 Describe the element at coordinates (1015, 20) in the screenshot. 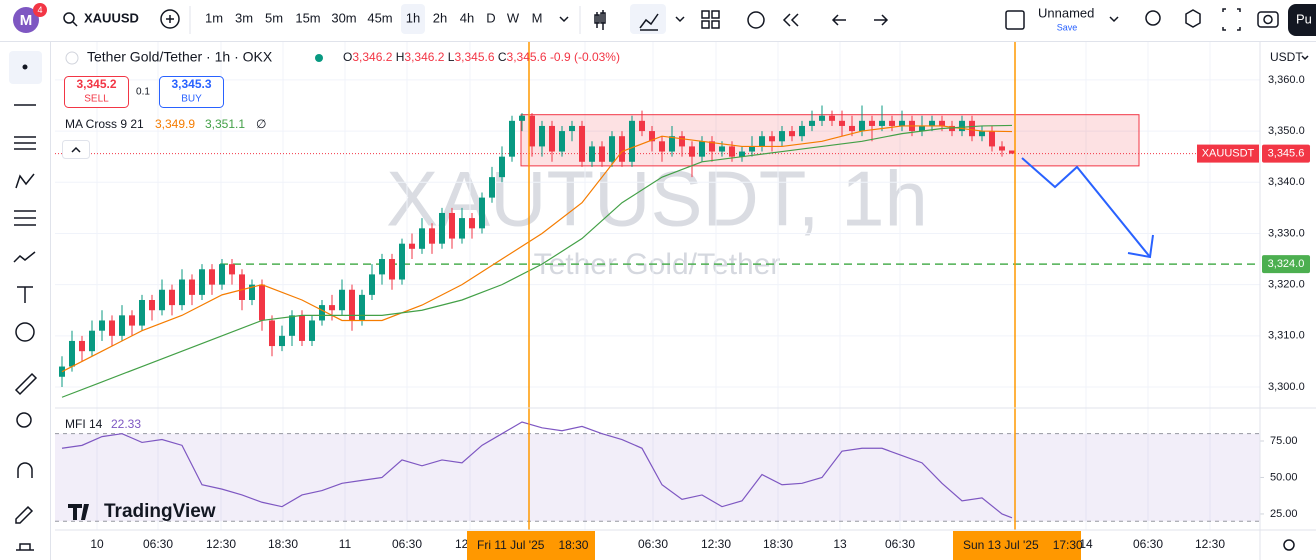

I see `layout-checkbox` at that location.